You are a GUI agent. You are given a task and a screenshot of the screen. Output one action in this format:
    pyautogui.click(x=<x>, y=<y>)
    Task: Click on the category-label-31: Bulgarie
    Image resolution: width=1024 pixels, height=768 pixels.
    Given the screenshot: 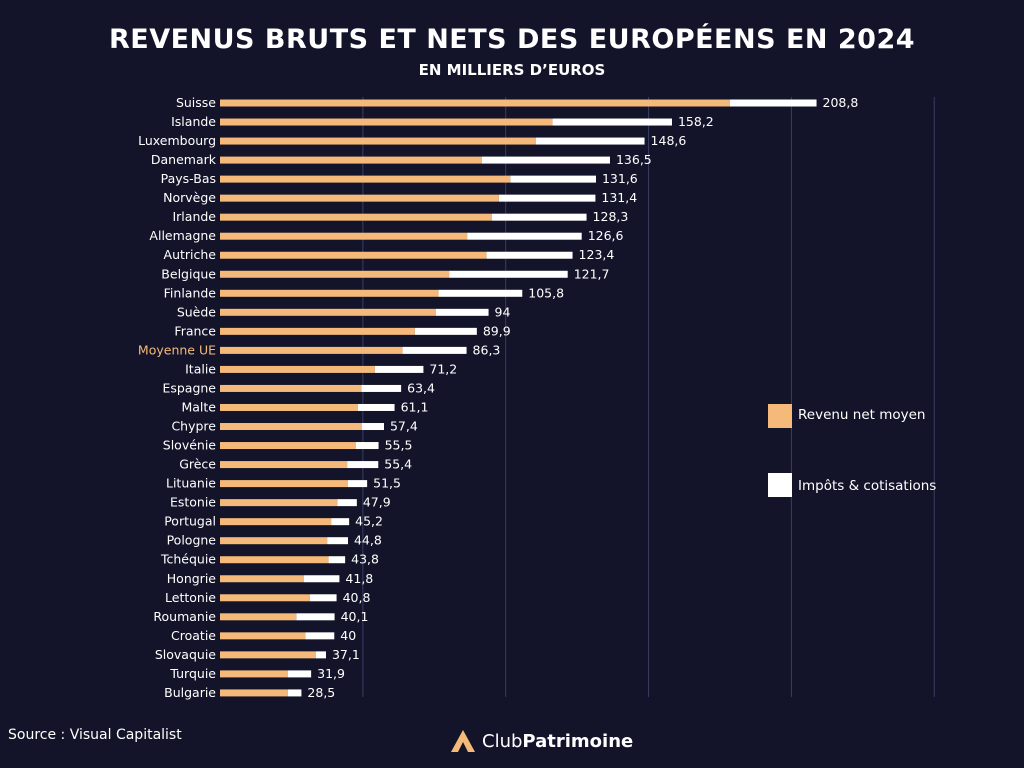 What is the action you would take?
    pyautogui.click(x=190, y=692)
    